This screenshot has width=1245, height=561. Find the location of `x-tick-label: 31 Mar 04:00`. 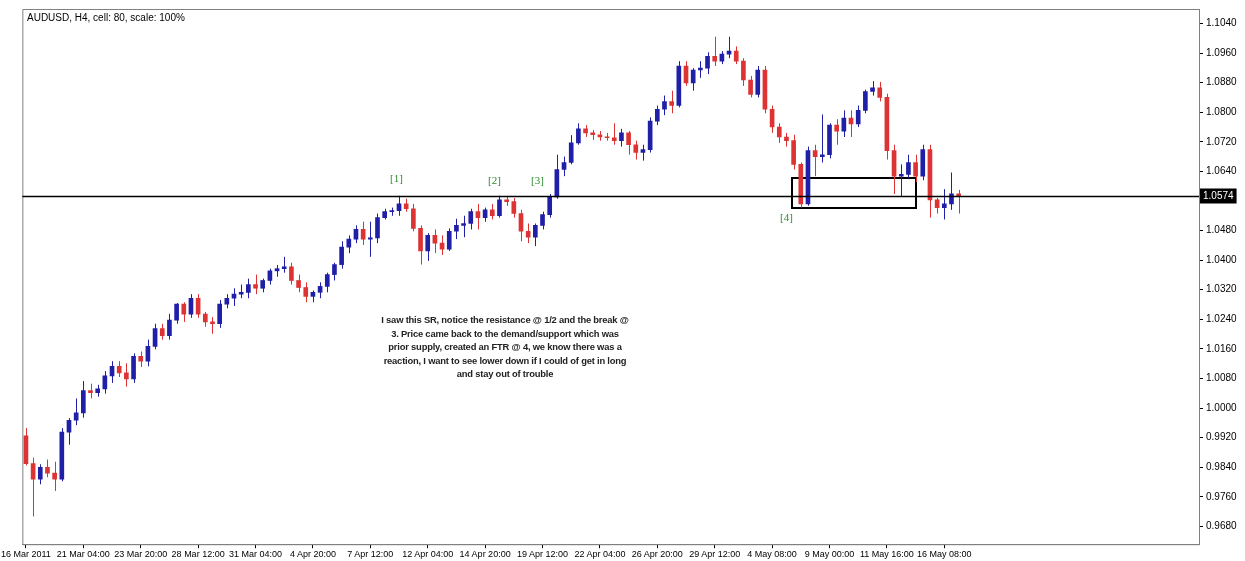

x-tick-label: 31 Mar 04:00 is located at coordinates (256, 554).